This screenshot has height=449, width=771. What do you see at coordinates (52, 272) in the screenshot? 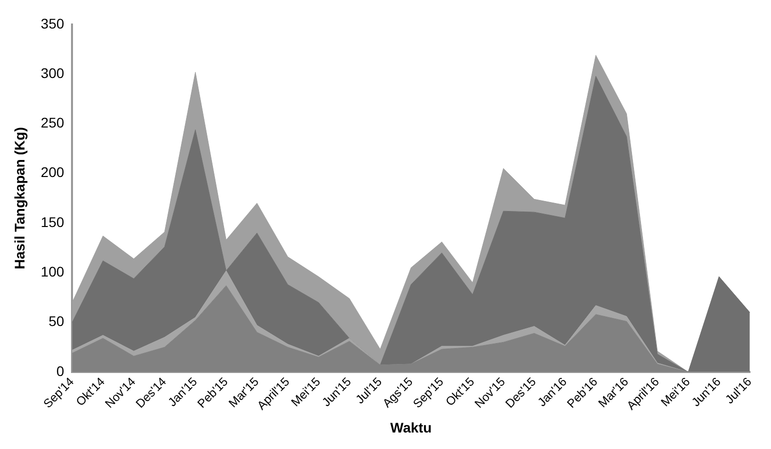
I see `y-tick-label: 100` at bounding box center [52, 272].